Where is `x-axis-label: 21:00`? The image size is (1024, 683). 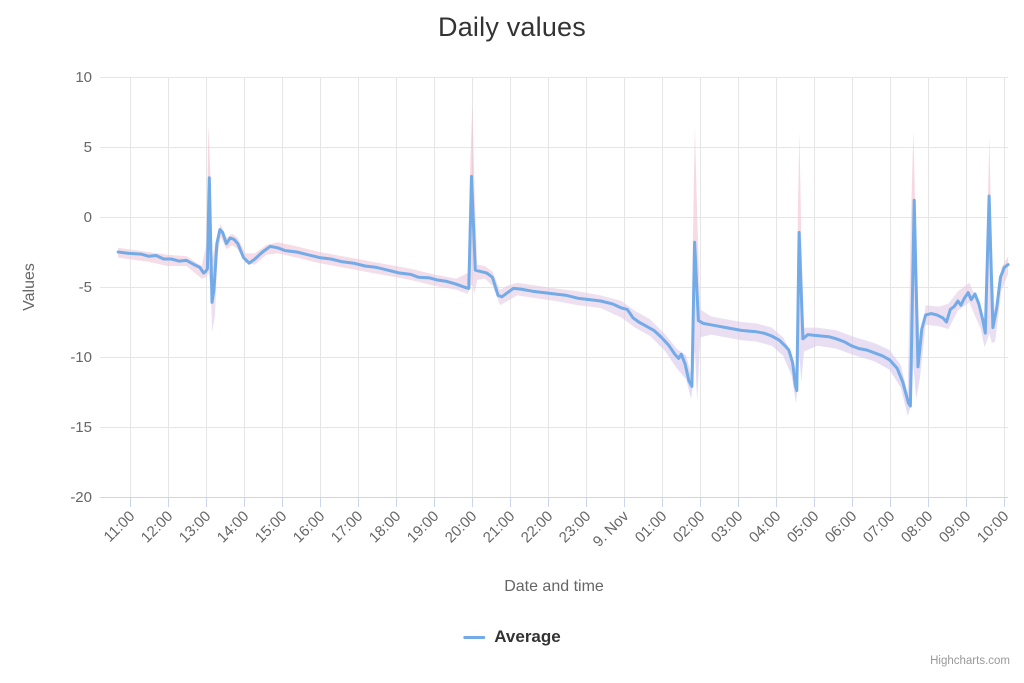 x-axis-label: 21:00 is located at coordinates (499, 527).